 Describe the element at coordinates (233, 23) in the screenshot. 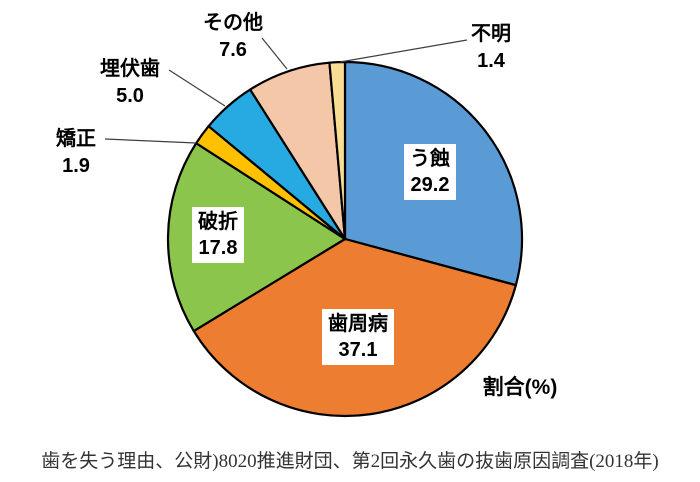

I see `slice-name-others: その他` at that location.